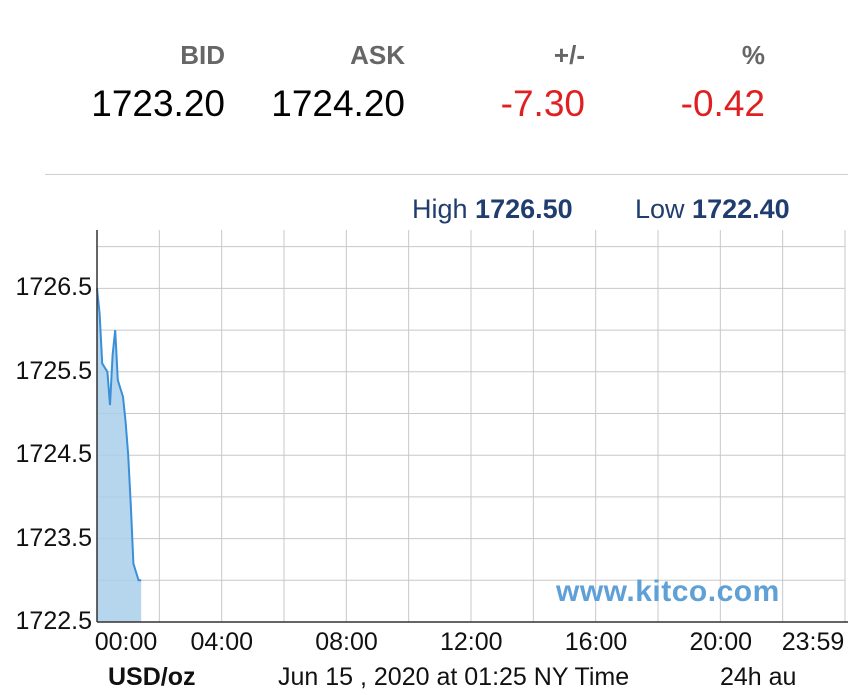  Describe the element at coordinates (346, 642) in the screenshot. I see `x-tick-label: 08:00` at that location.